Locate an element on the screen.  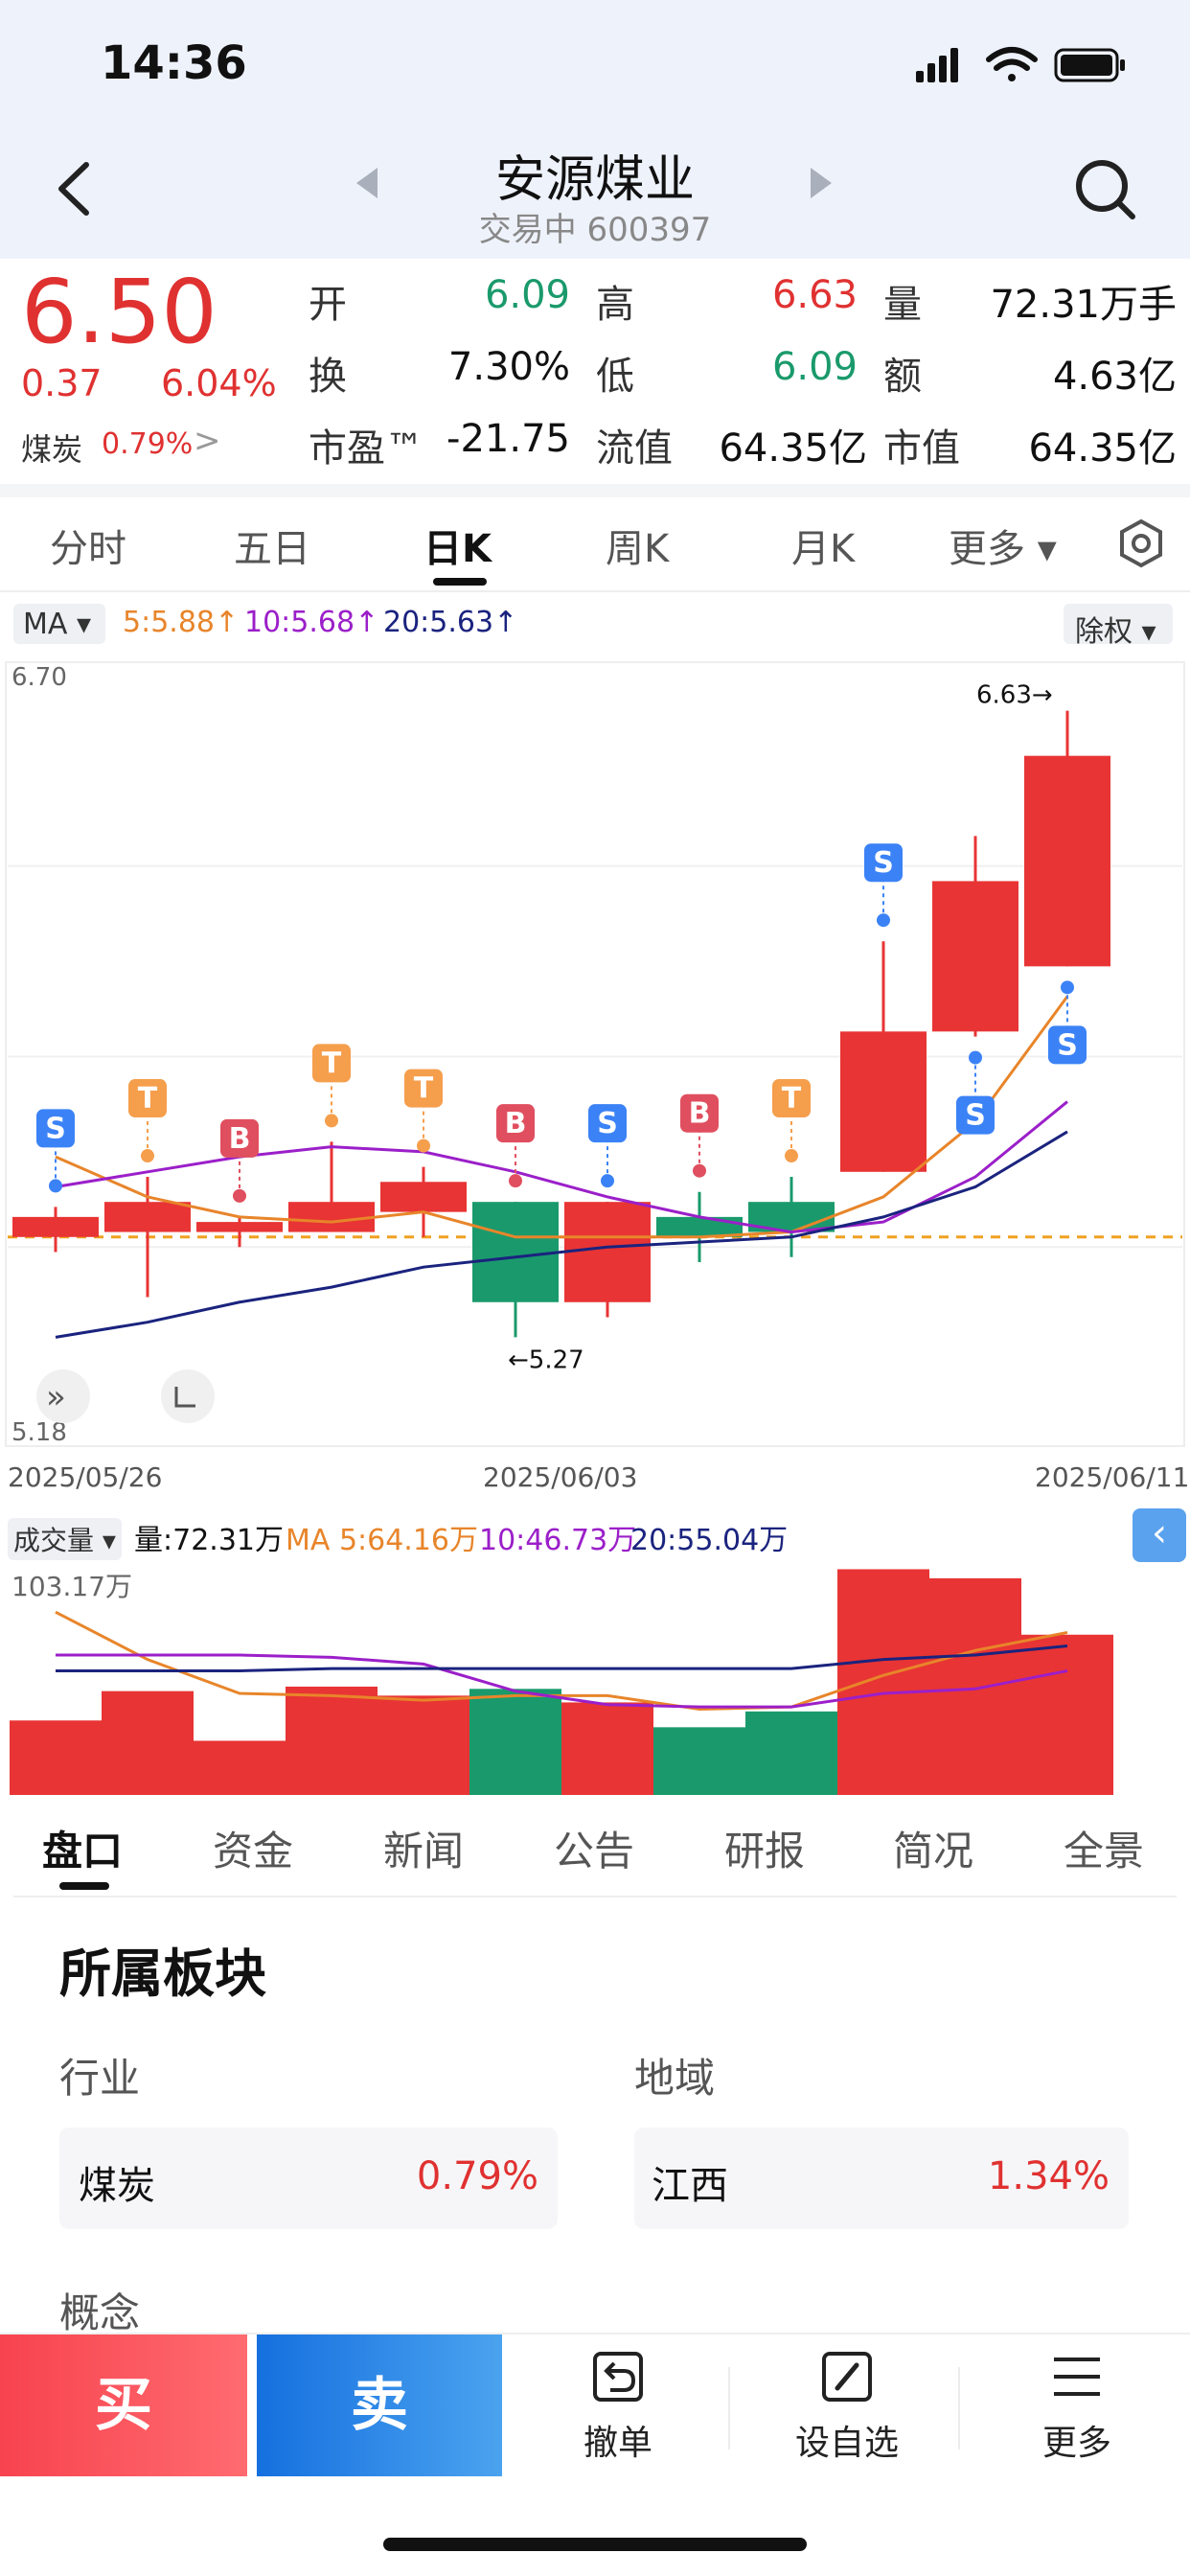
tab-news: 新闻 is located at coordinates (424, 1851).